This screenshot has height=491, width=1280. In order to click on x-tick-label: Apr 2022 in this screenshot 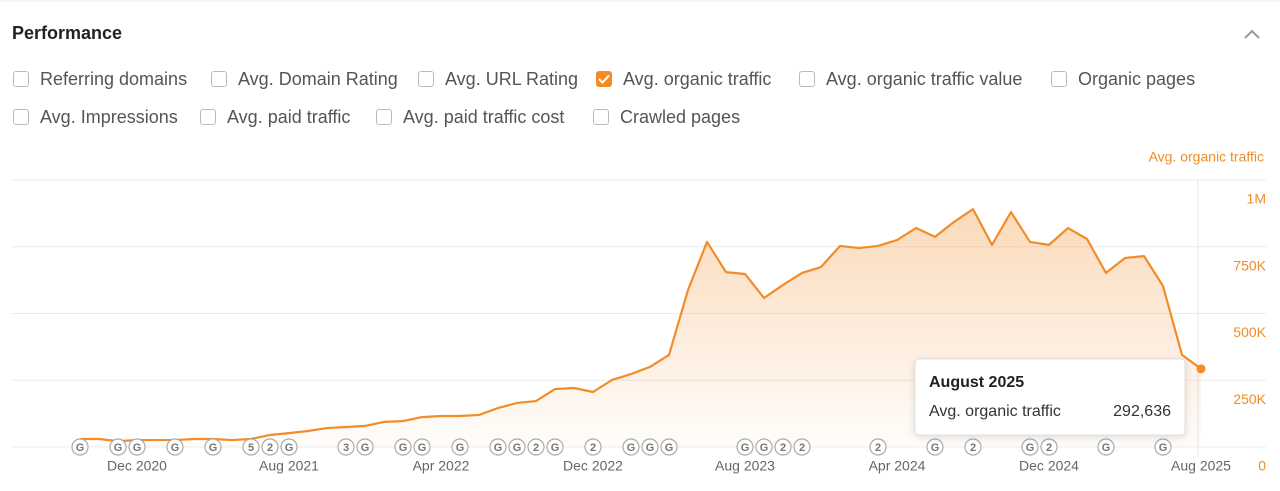, I will do `click(441, 466)`.